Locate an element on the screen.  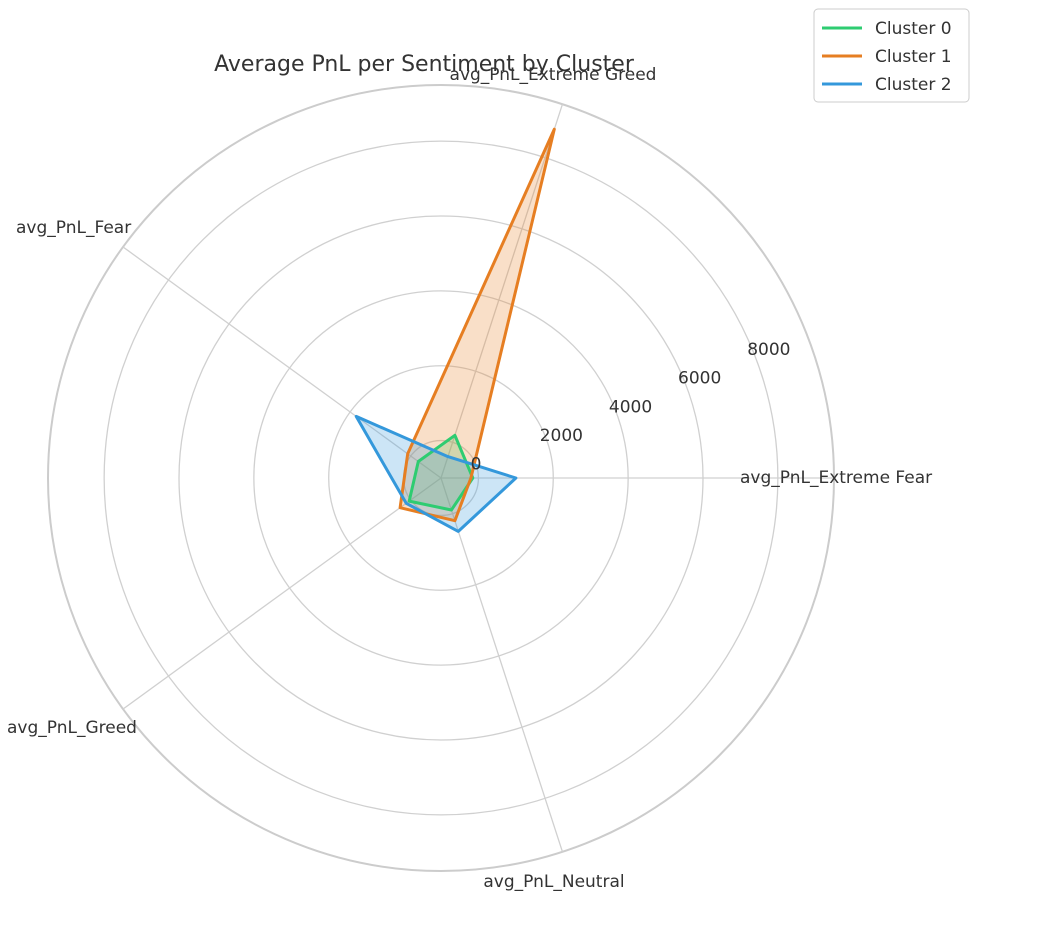
legend-label-cluster-1: Cluster 1 is located at coordinates (913, 57).